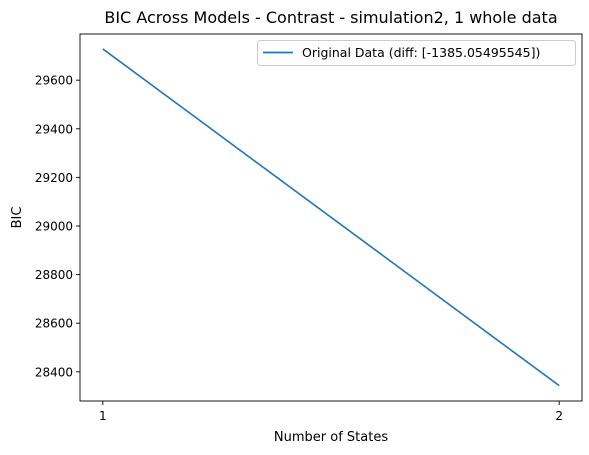 Image resolution: width=589 pixels, height=455 pixels. What do you see at coordinates (54, 81) in the screenshot?
I see `y-tick-label: 29600` at bounding box center [54, 81].